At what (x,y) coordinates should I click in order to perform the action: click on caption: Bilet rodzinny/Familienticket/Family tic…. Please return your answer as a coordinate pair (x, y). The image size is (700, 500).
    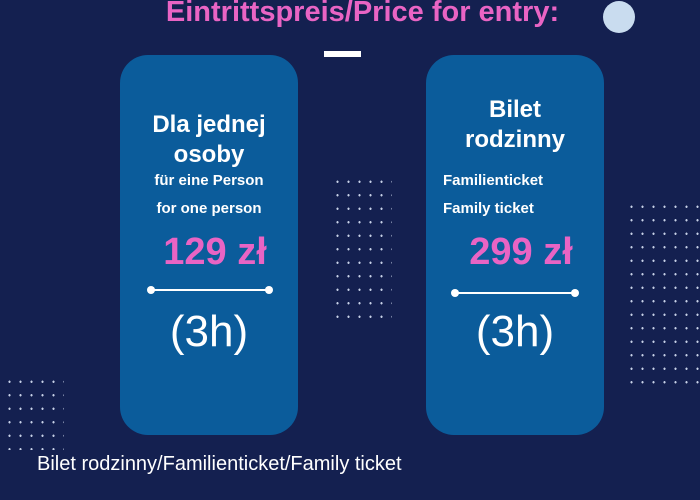
    Looking at the image, I should click on (219, 464).